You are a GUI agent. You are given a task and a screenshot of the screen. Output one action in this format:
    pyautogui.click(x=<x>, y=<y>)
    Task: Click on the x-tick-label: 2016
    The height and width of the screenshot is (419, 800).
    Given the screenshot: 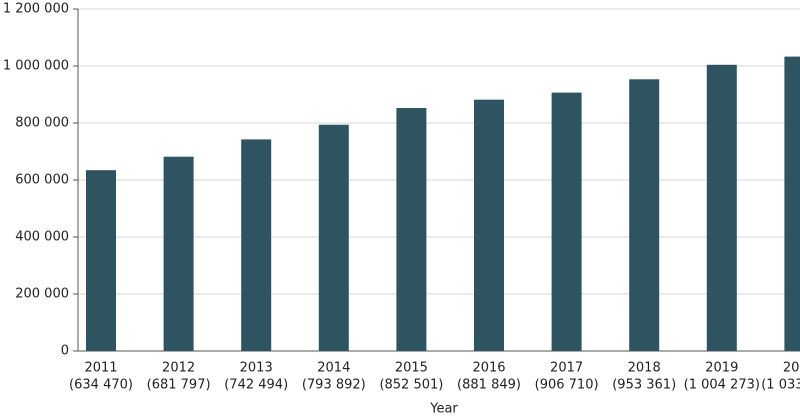 What is the action you would take?
    pyautogui.click(x=488, y=368)
    